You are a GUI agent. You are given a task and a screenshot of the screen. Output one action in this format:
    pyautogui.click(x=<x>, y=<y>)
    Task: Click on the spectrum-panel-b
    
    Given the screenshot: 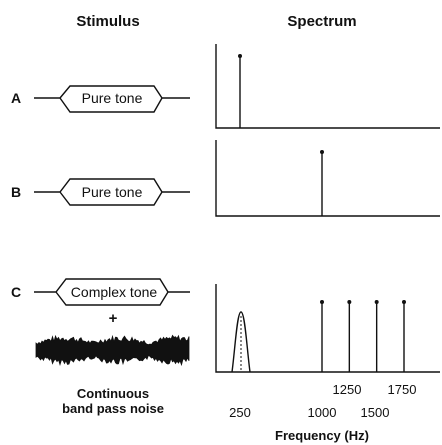 What is the action you would take?
    pyautogui.click(x=327, y=178)
    